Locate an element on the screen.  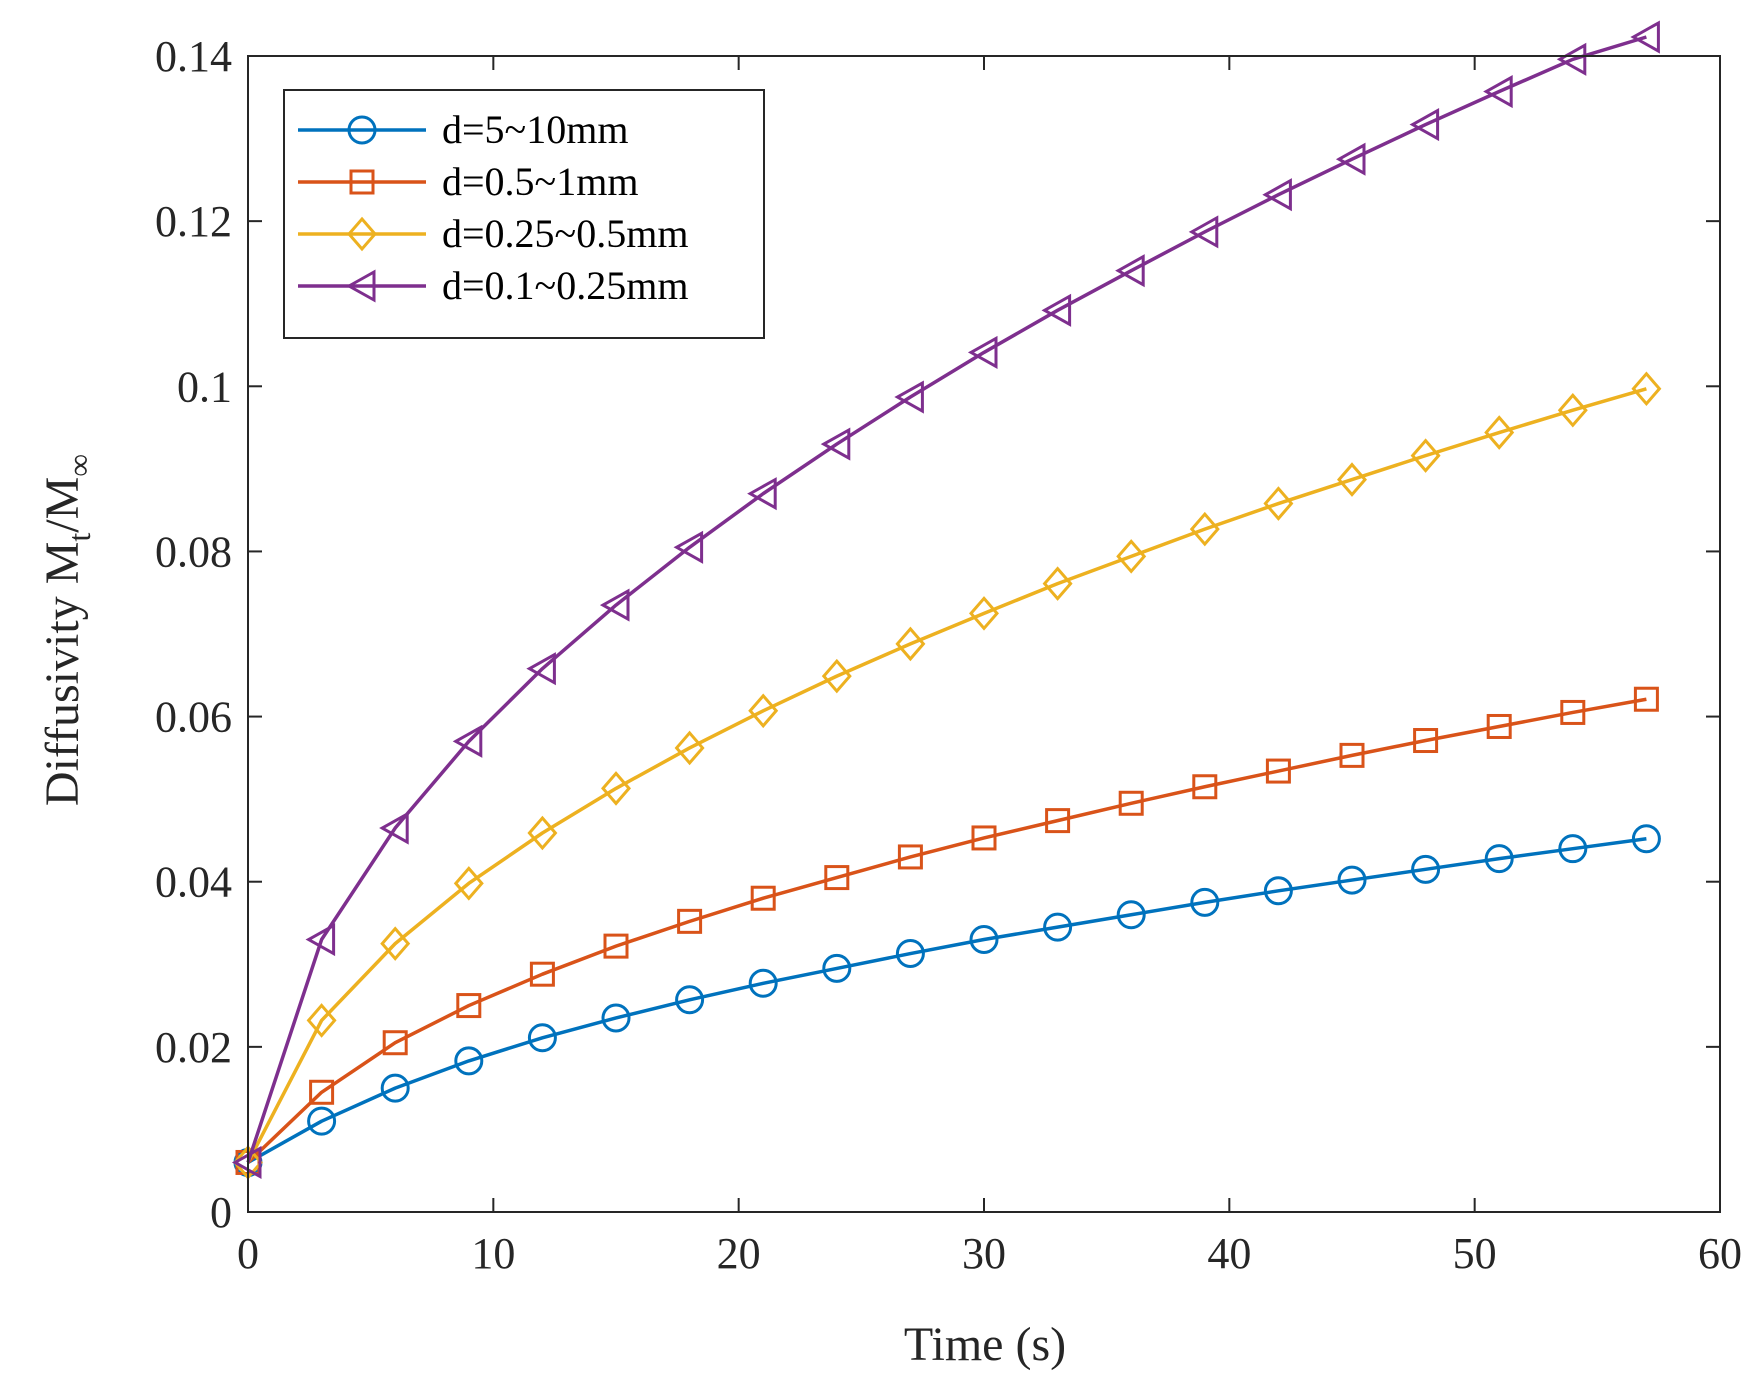
y-axis-title: Diffusivity Mt/M∞ is located at coordinates (66, 630).